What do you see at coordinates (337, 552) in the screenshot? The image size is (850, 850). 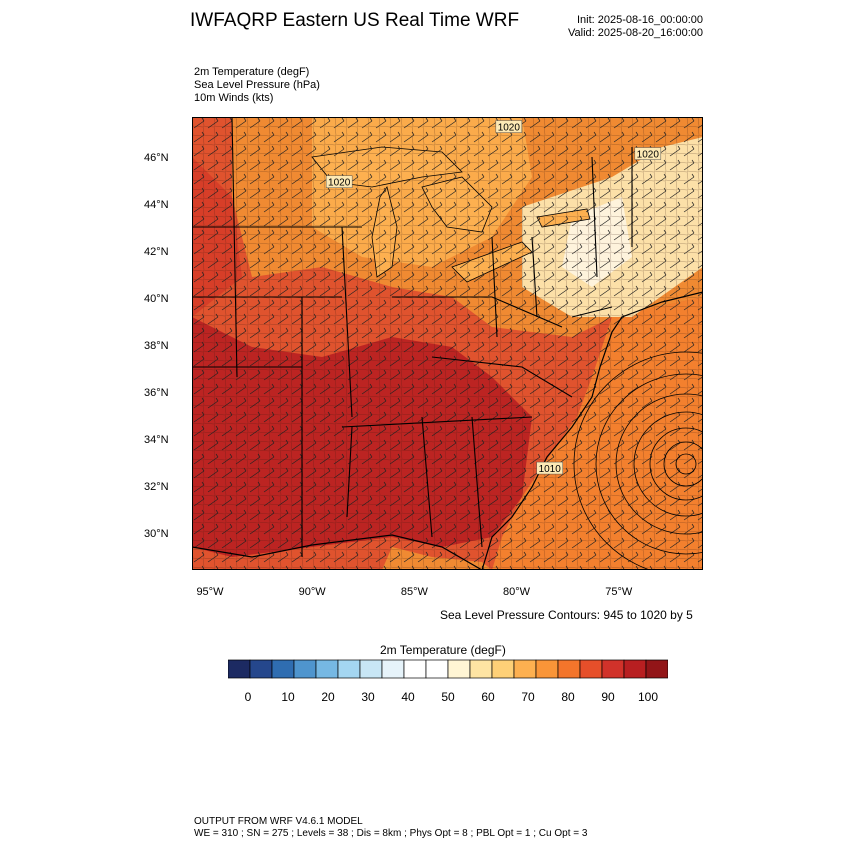 I see `gulf-coastline` at bounding box center [337, 552].